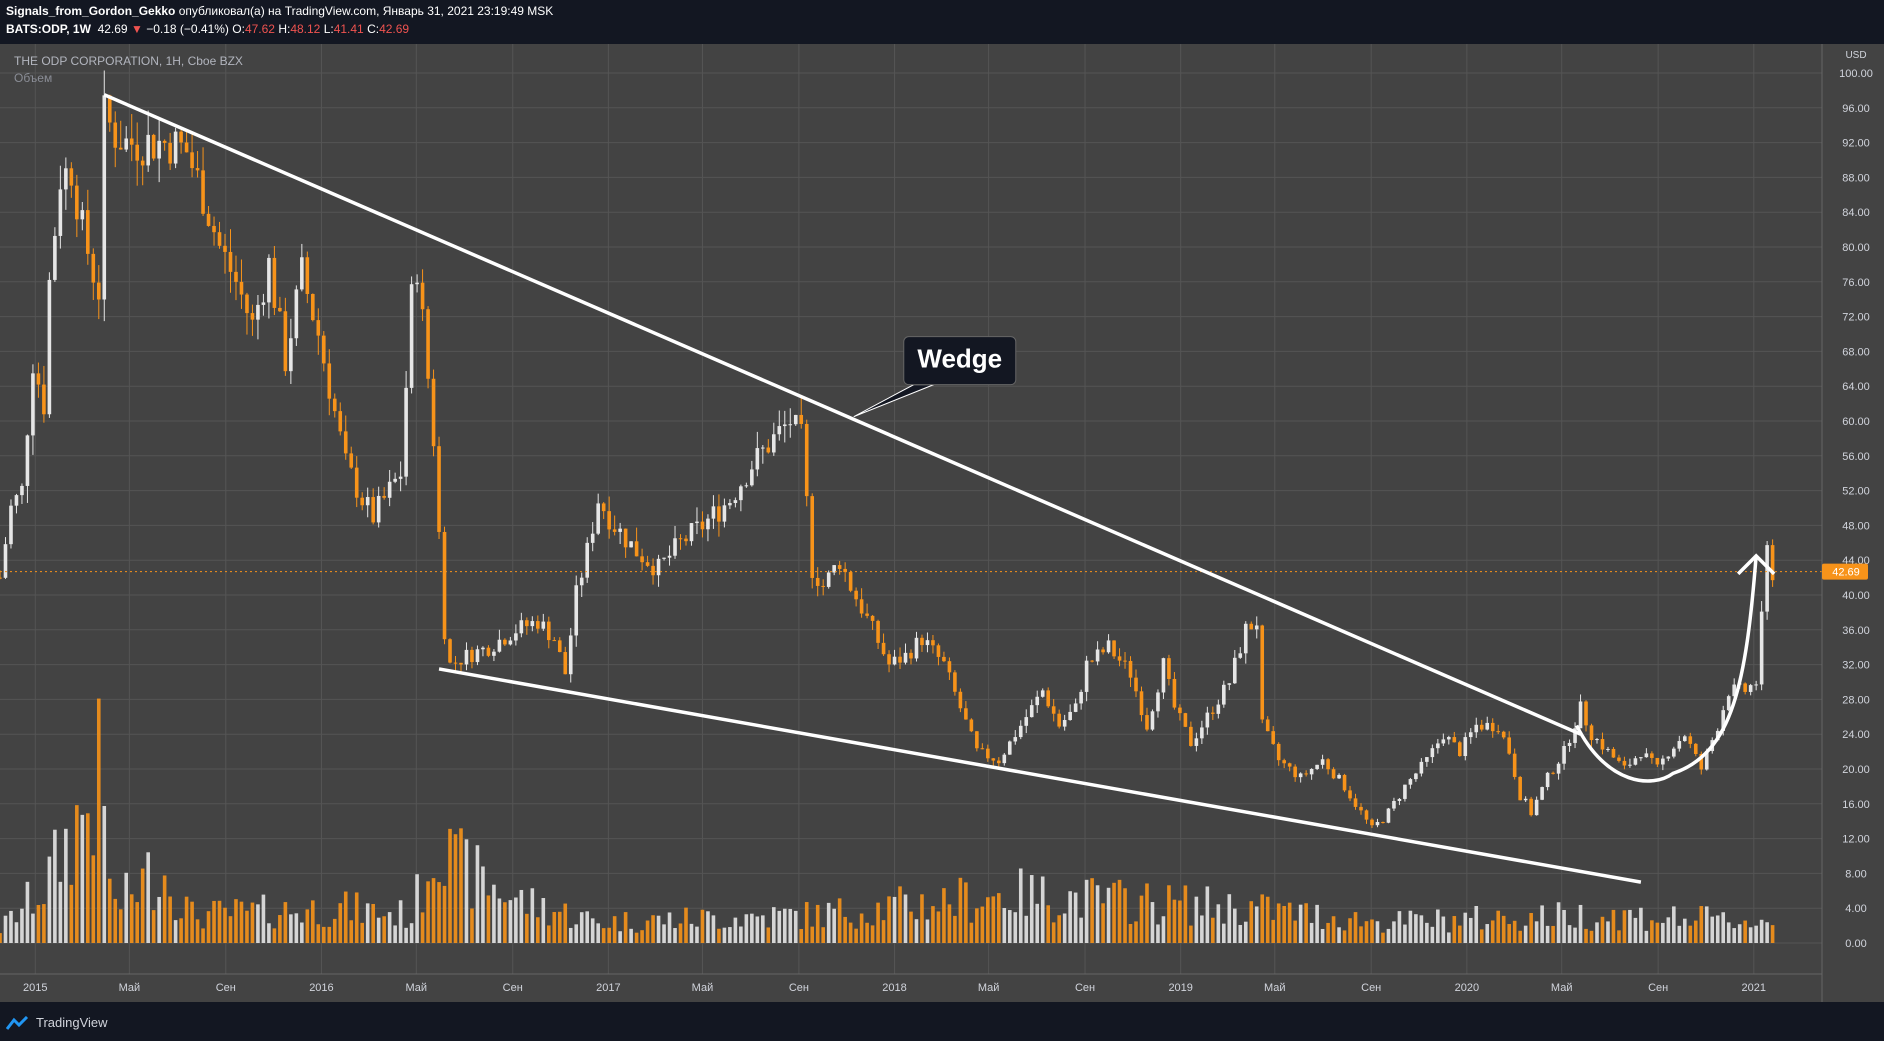 The width and height of the screenshot is (1884, 1041). Describe the element at coordinates (91, 11) in the screenshot. I see `author-name: Signals_from_Gordon_Gekko` at that location.